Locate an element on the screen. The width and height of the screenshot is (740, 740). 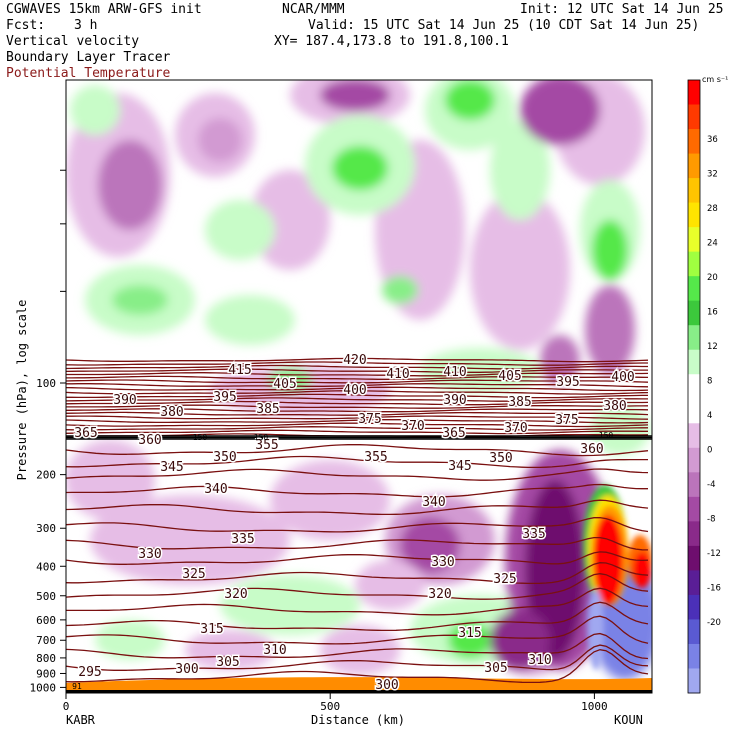
colorbar-frame is located at coordinates (694, 386).